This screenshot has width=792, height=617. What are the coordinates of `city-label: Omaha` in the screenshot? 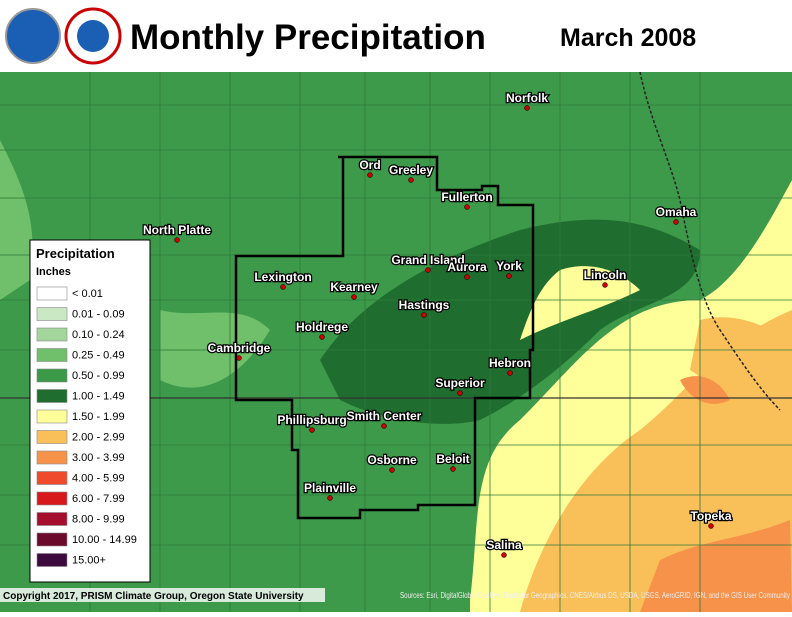 It's located at (676, 212).